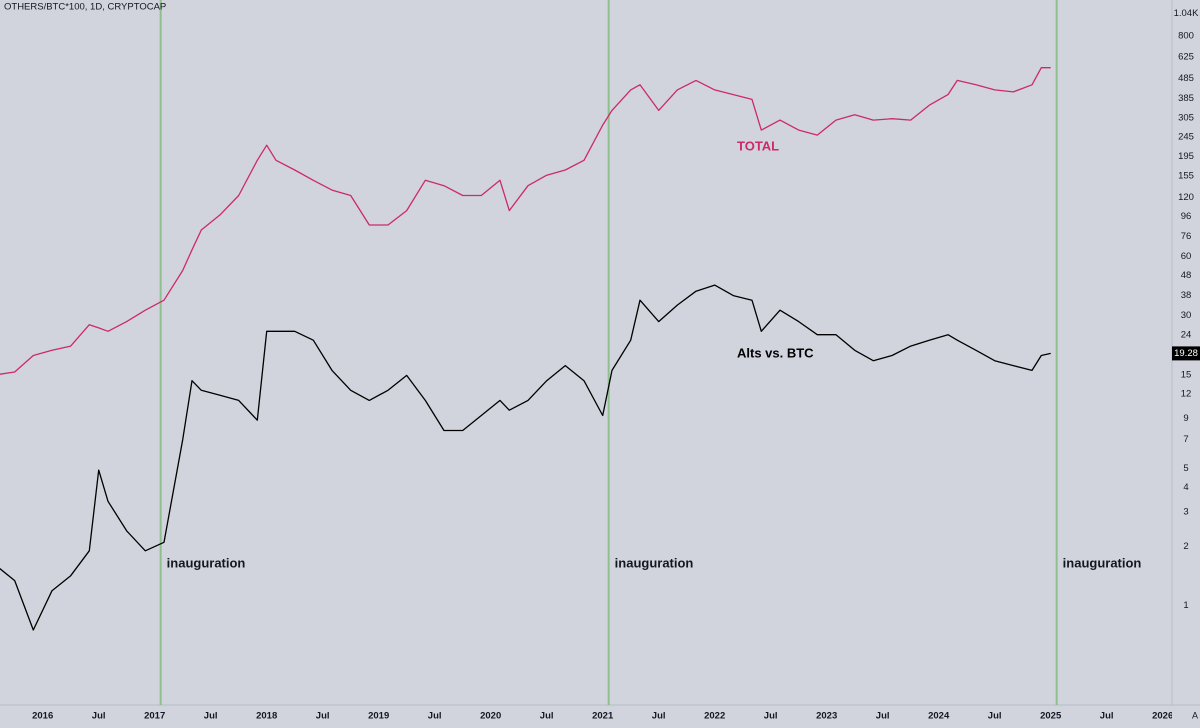 The image size is (1200, 728). I want to click on y-tick-label: 625, so click(1186, 57).